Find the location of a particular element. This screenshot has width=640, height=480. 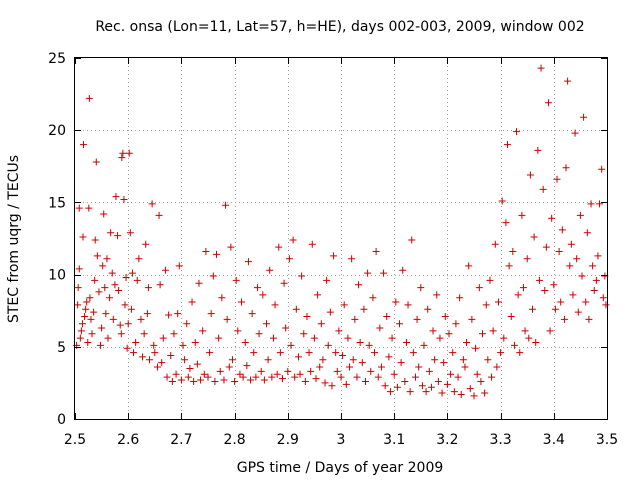

x-tick-label: 3.1 is located at coordinates (394, 440).